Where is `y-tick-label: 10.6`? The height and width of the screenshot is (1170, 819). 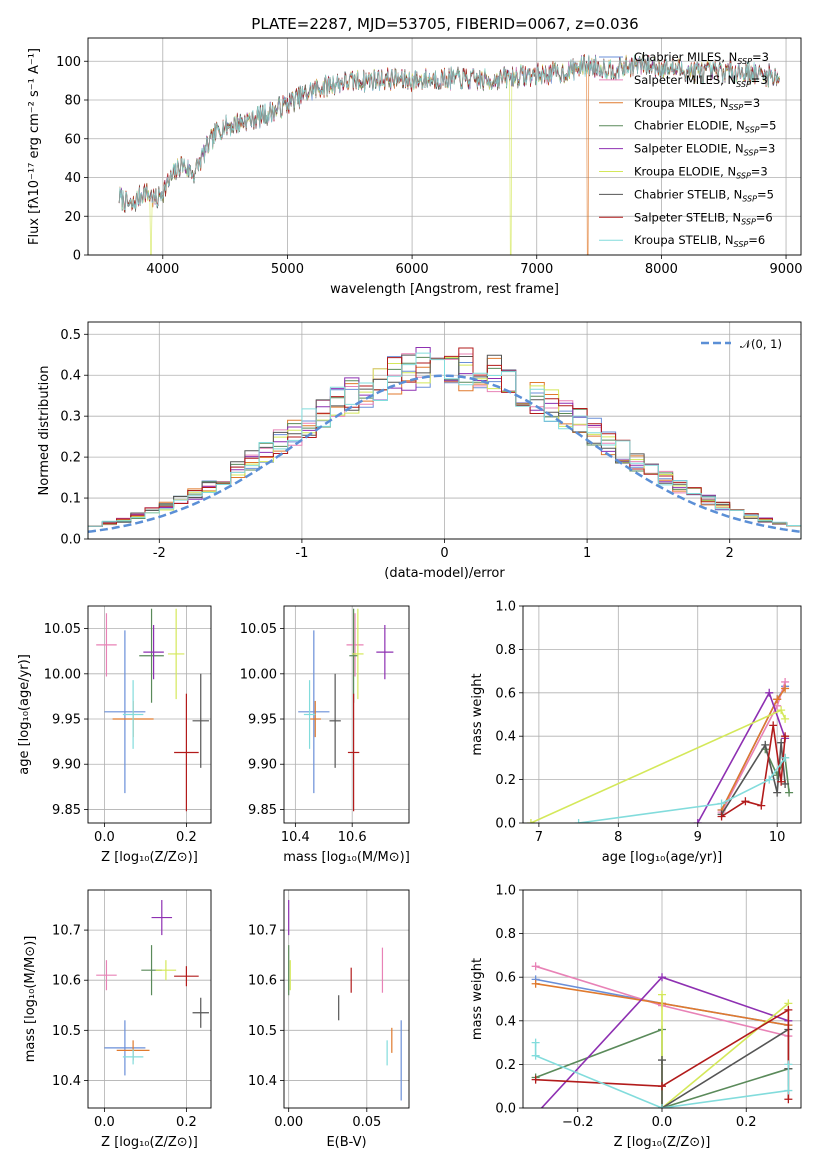 y-tick-label: 10.6 is located at coordinates (66, 981).